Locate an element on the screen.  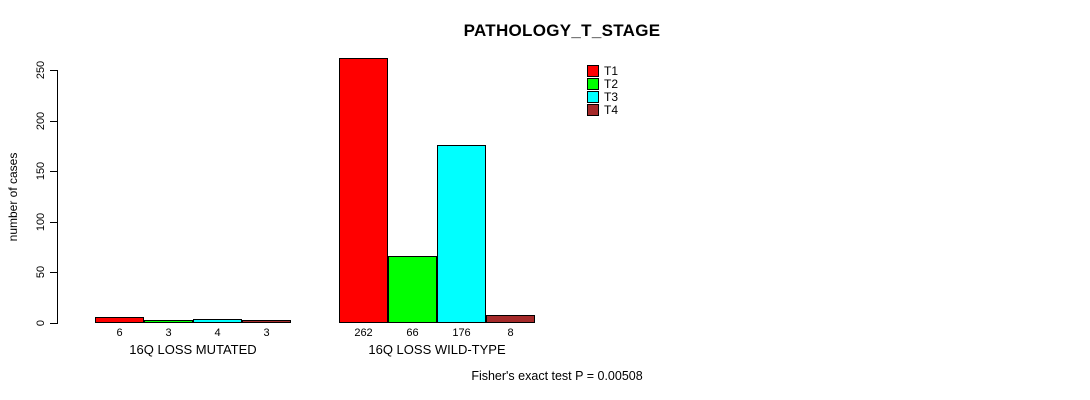
bar-value-label: 262 is located at coordinates (363, 333).